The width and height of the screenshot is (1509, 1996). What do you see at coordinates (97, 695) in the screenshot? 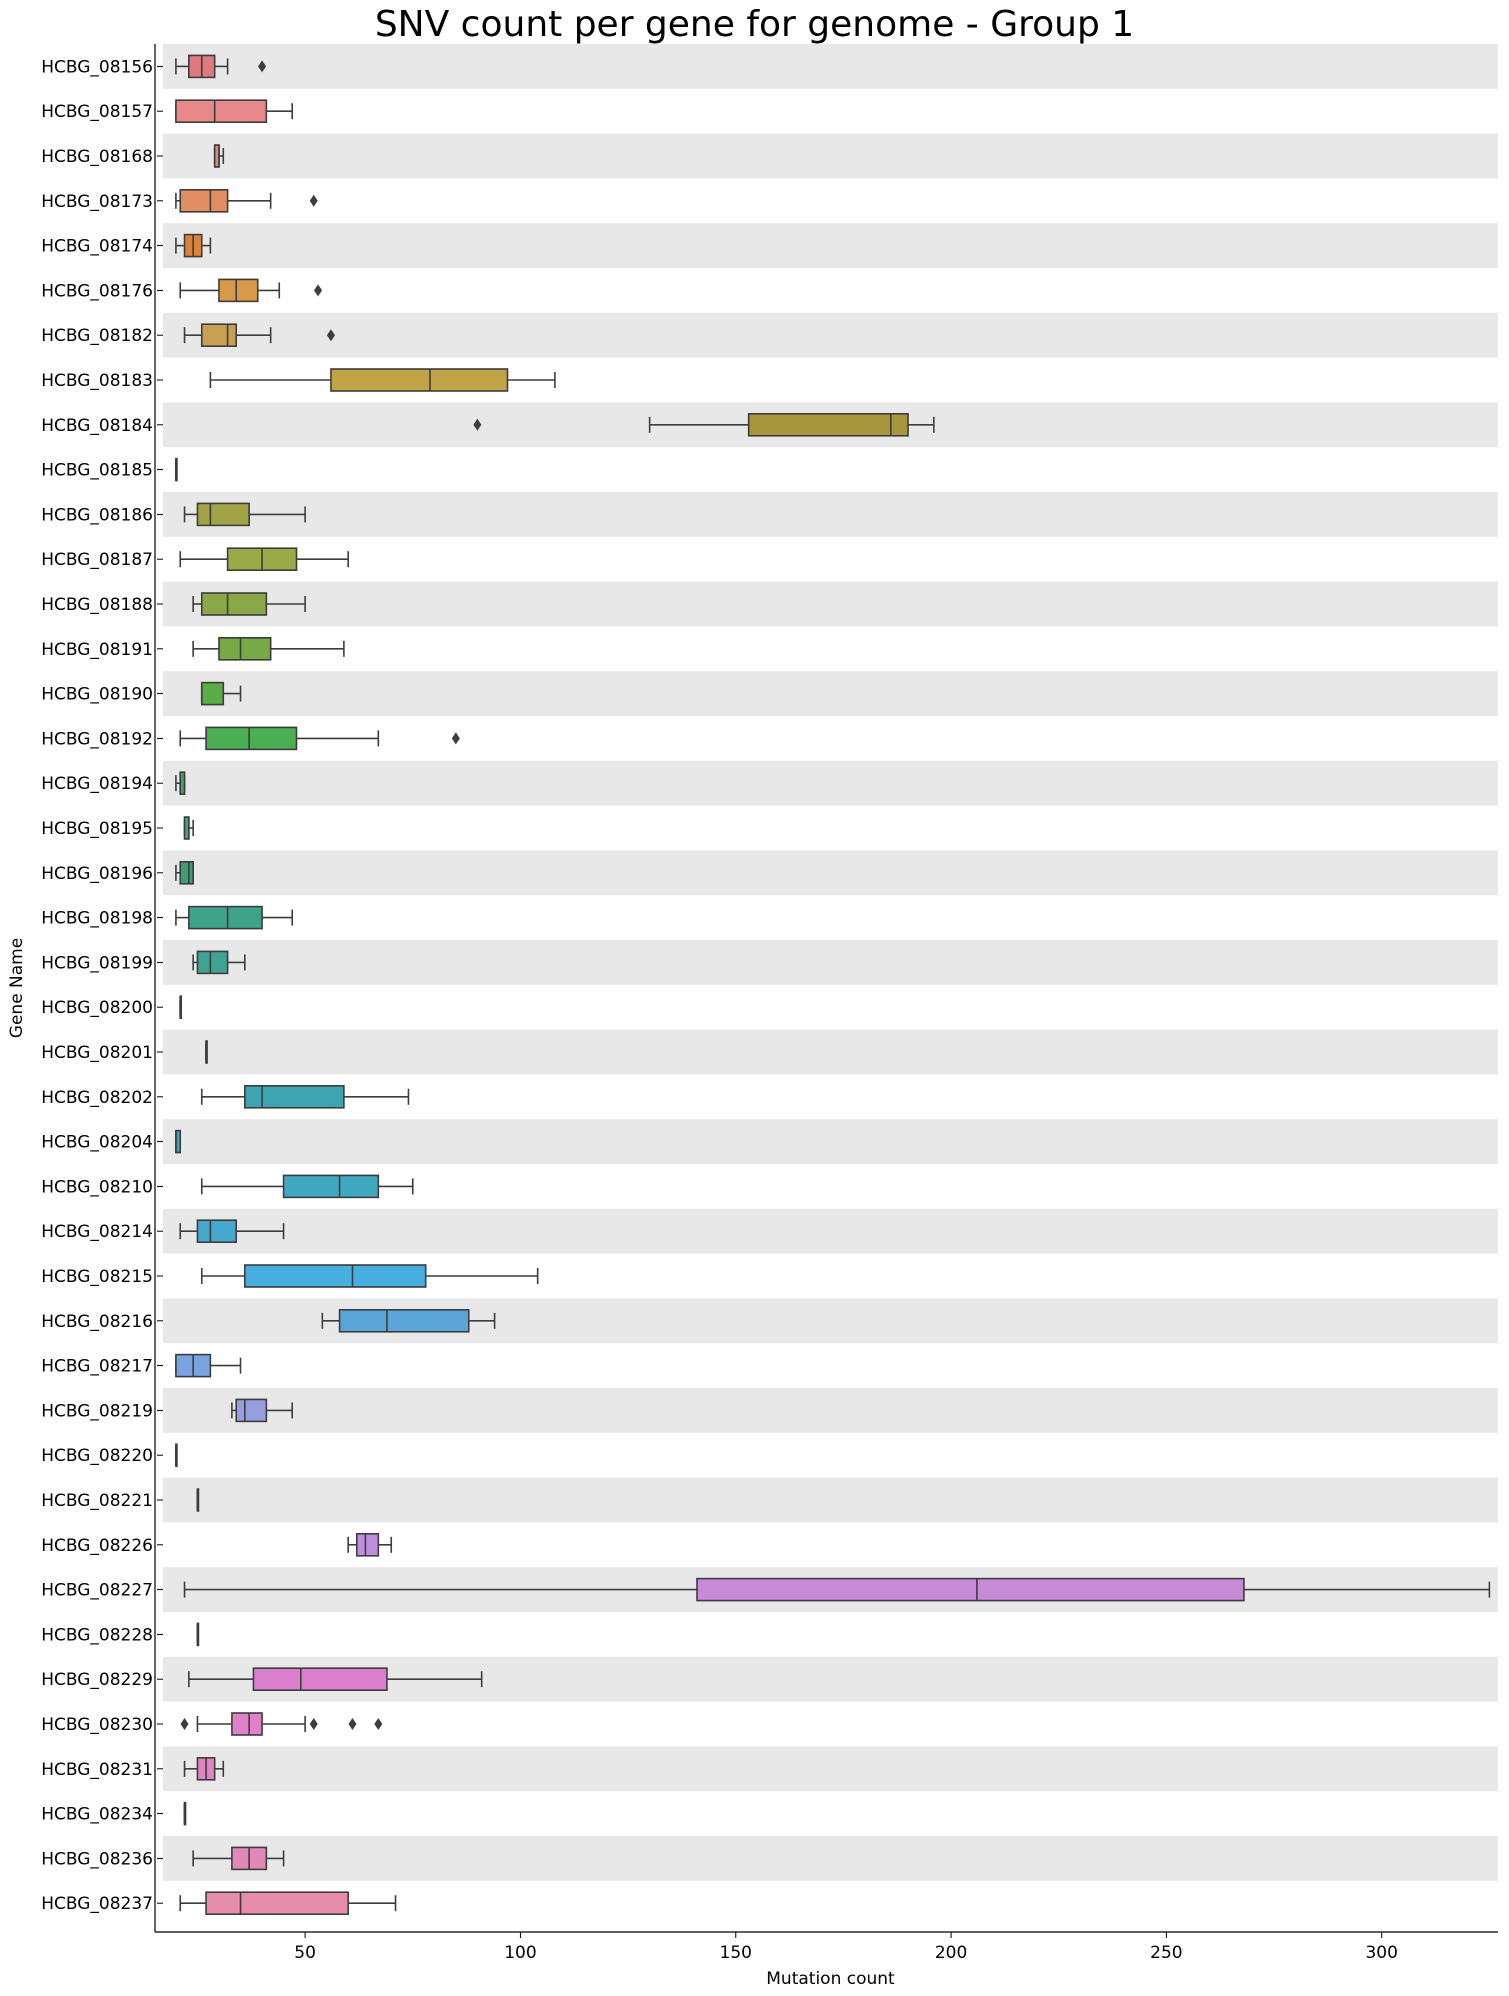
I see `y-tick-label: HCBG_08190` at bounding box center [97, 695].